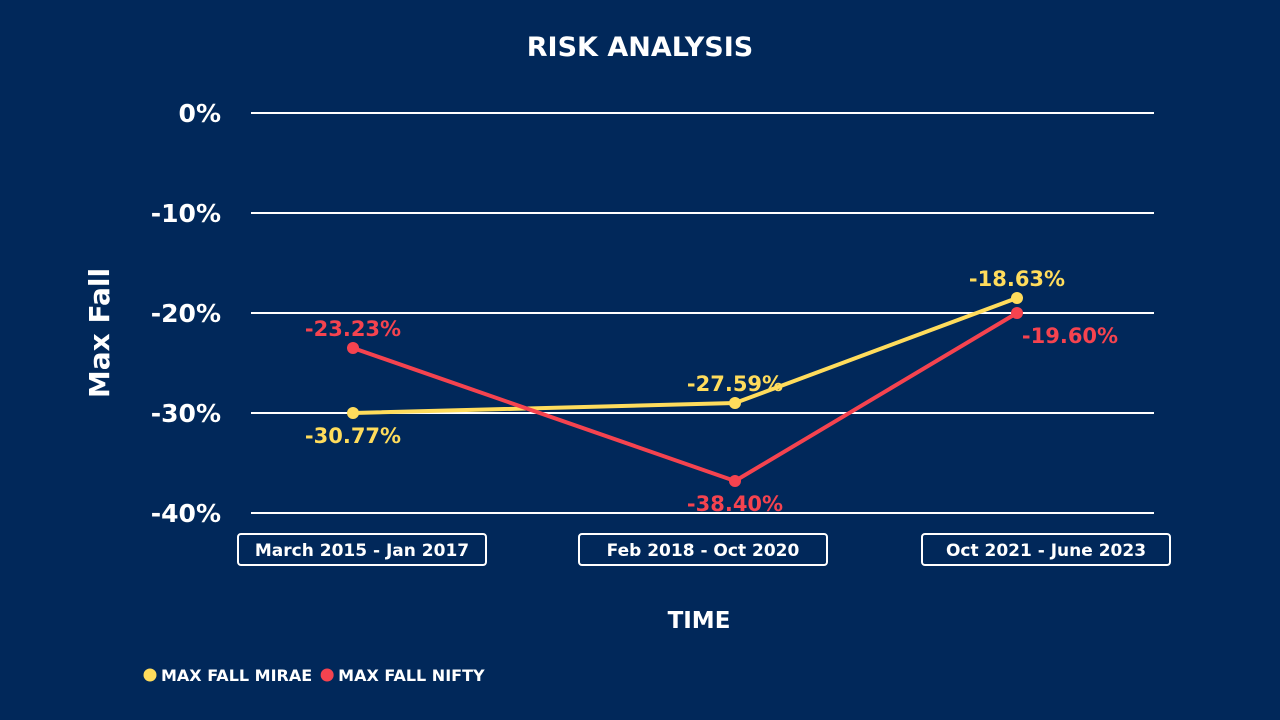 This screenshot has width=1280, height=720. What do you see at coordinates (735, 384) in the screenshot?
I see `data-label: -27.59%` at bounding box center [735, 384].